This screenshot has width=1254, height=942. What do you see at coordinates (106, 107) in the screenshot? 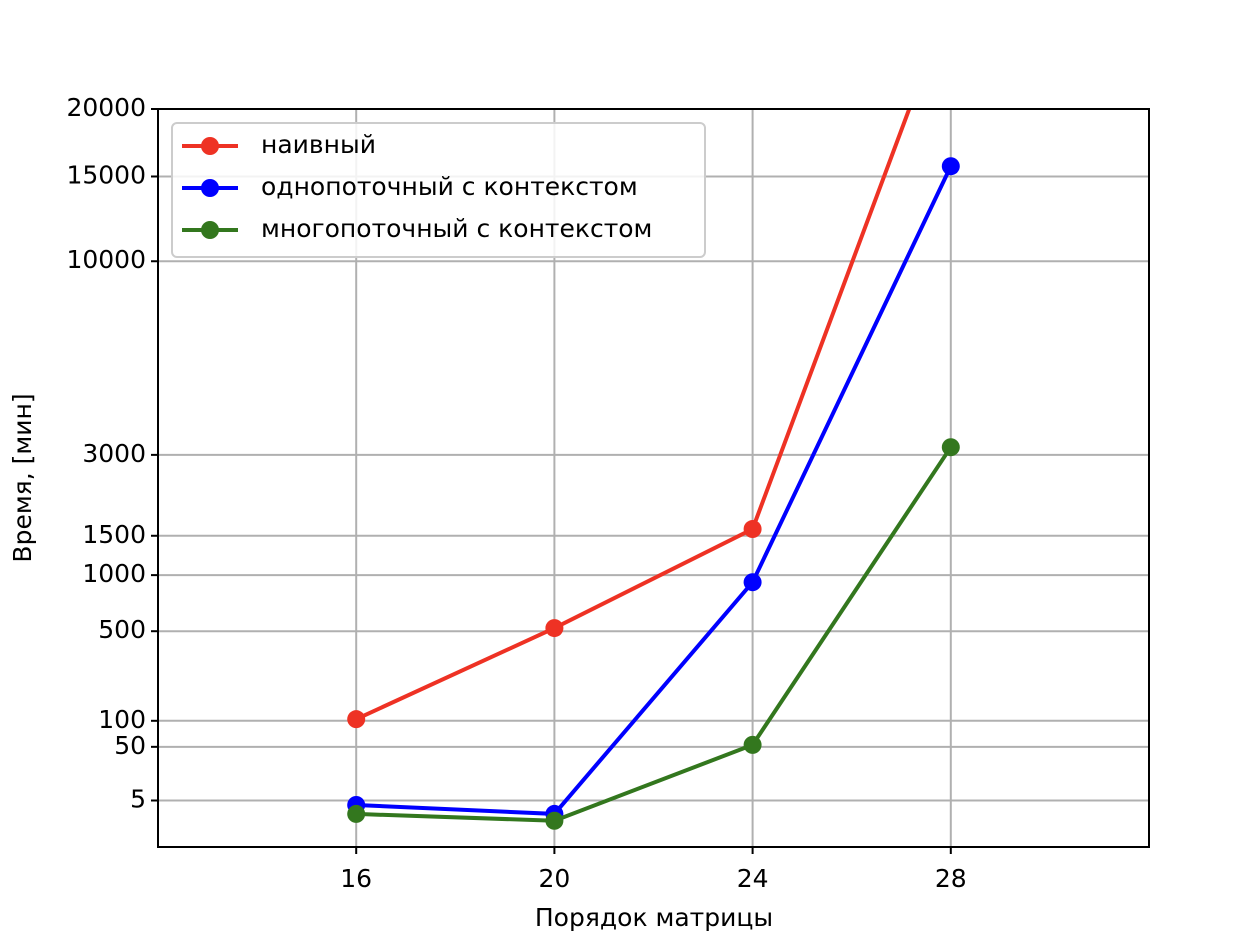
I see `y-tick-label: 20000` at bounding box center [106, 107].